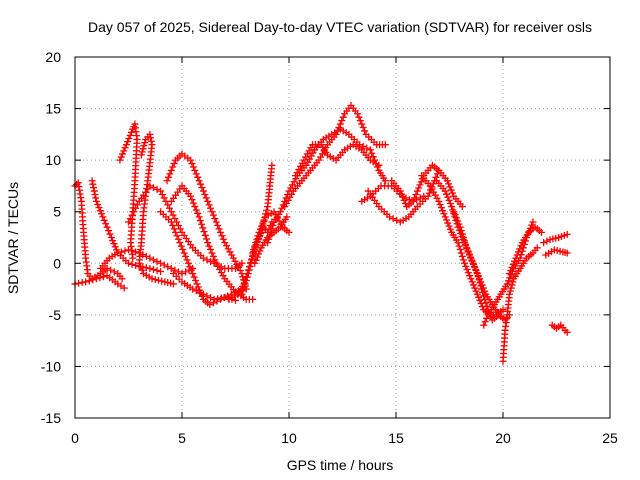 The image size is (640, 480). What do you see at coordinates (53, 160) in the screenshot?
I see `y-tick-label: 10` at bounding box center [53, 160].